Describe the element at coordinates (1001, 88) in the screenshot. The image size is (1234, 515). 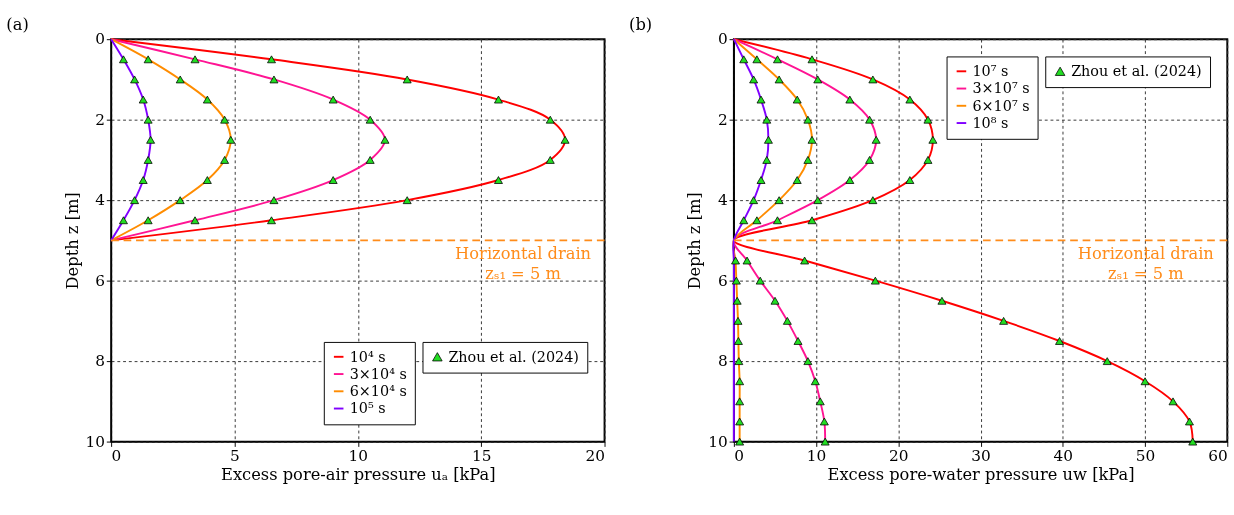
I see `legend-label: 3×10⁷ s` at that location.